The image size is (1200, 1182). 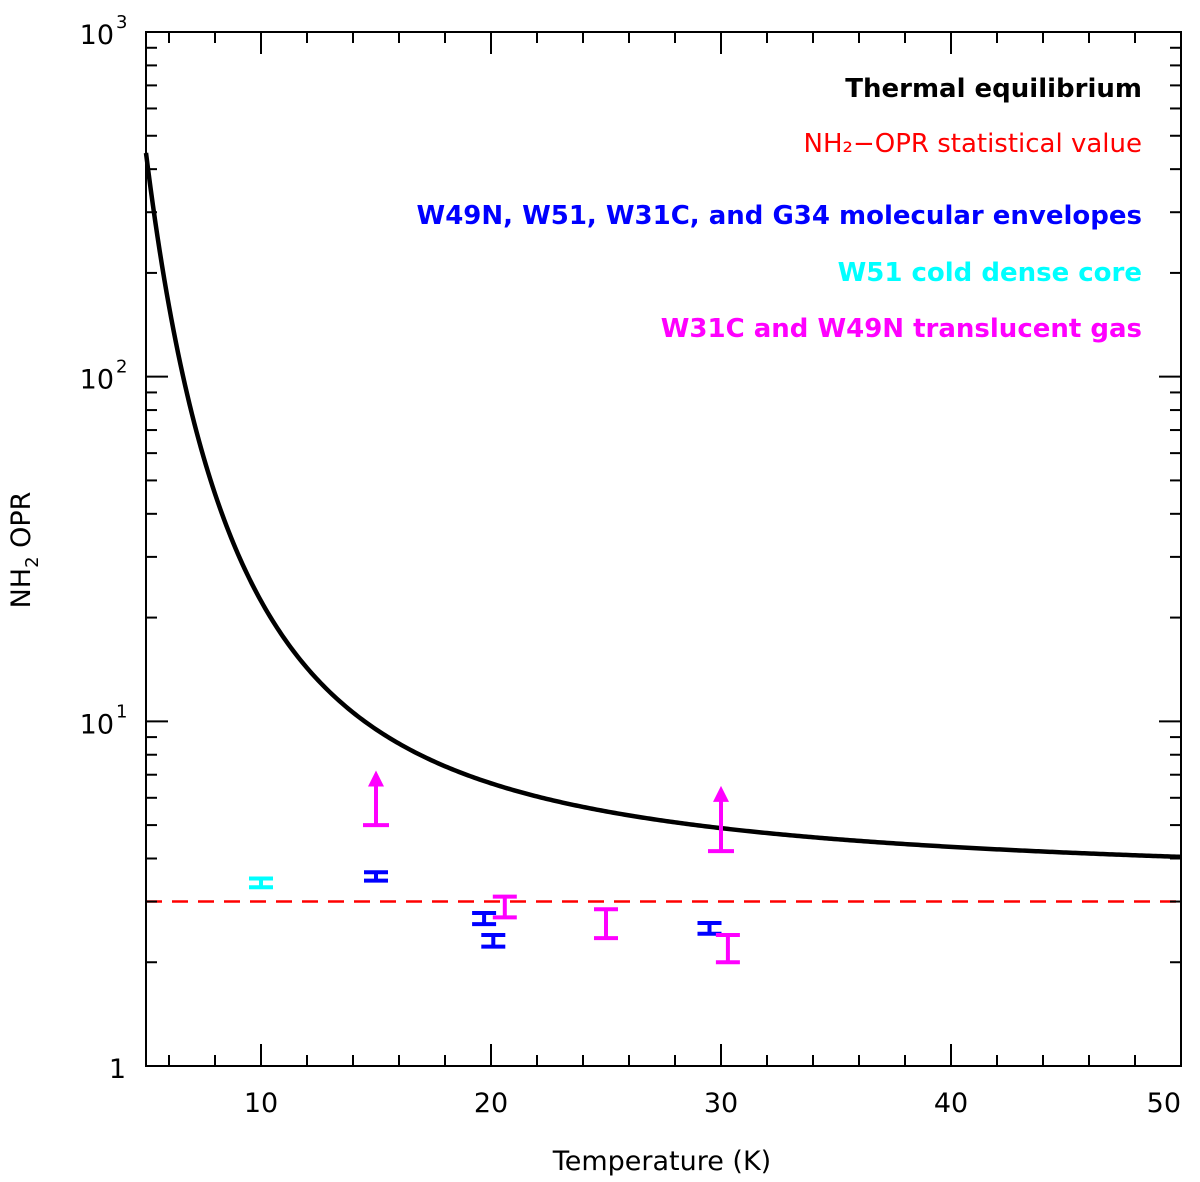 I want to click on y-axis-label: NH2 OPR, so click(x=24, y=550).